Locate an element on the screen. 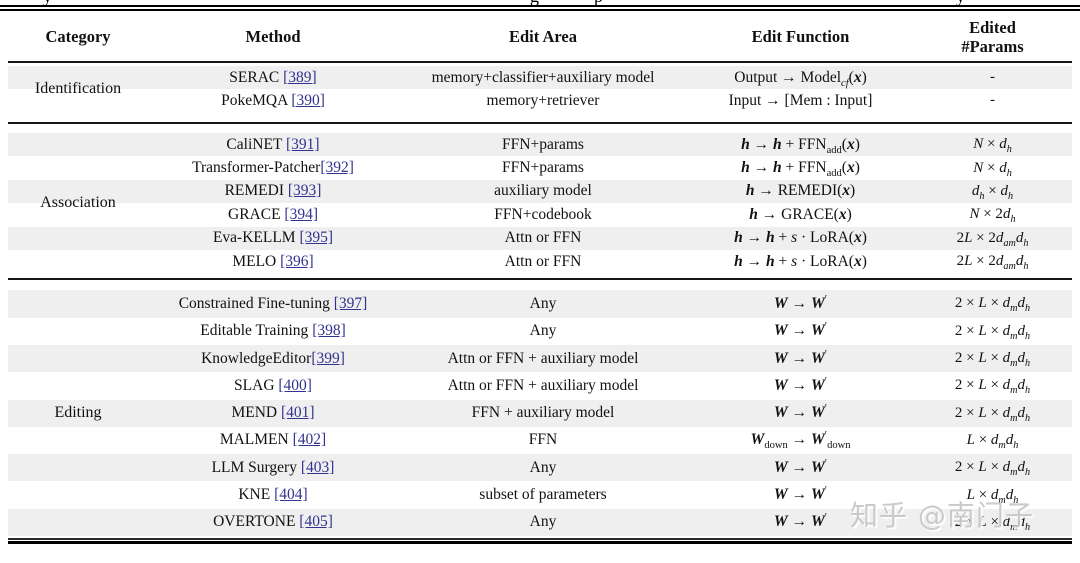  method-cell: Transformer-Patcher[392] is located at coordinates (273, 168).